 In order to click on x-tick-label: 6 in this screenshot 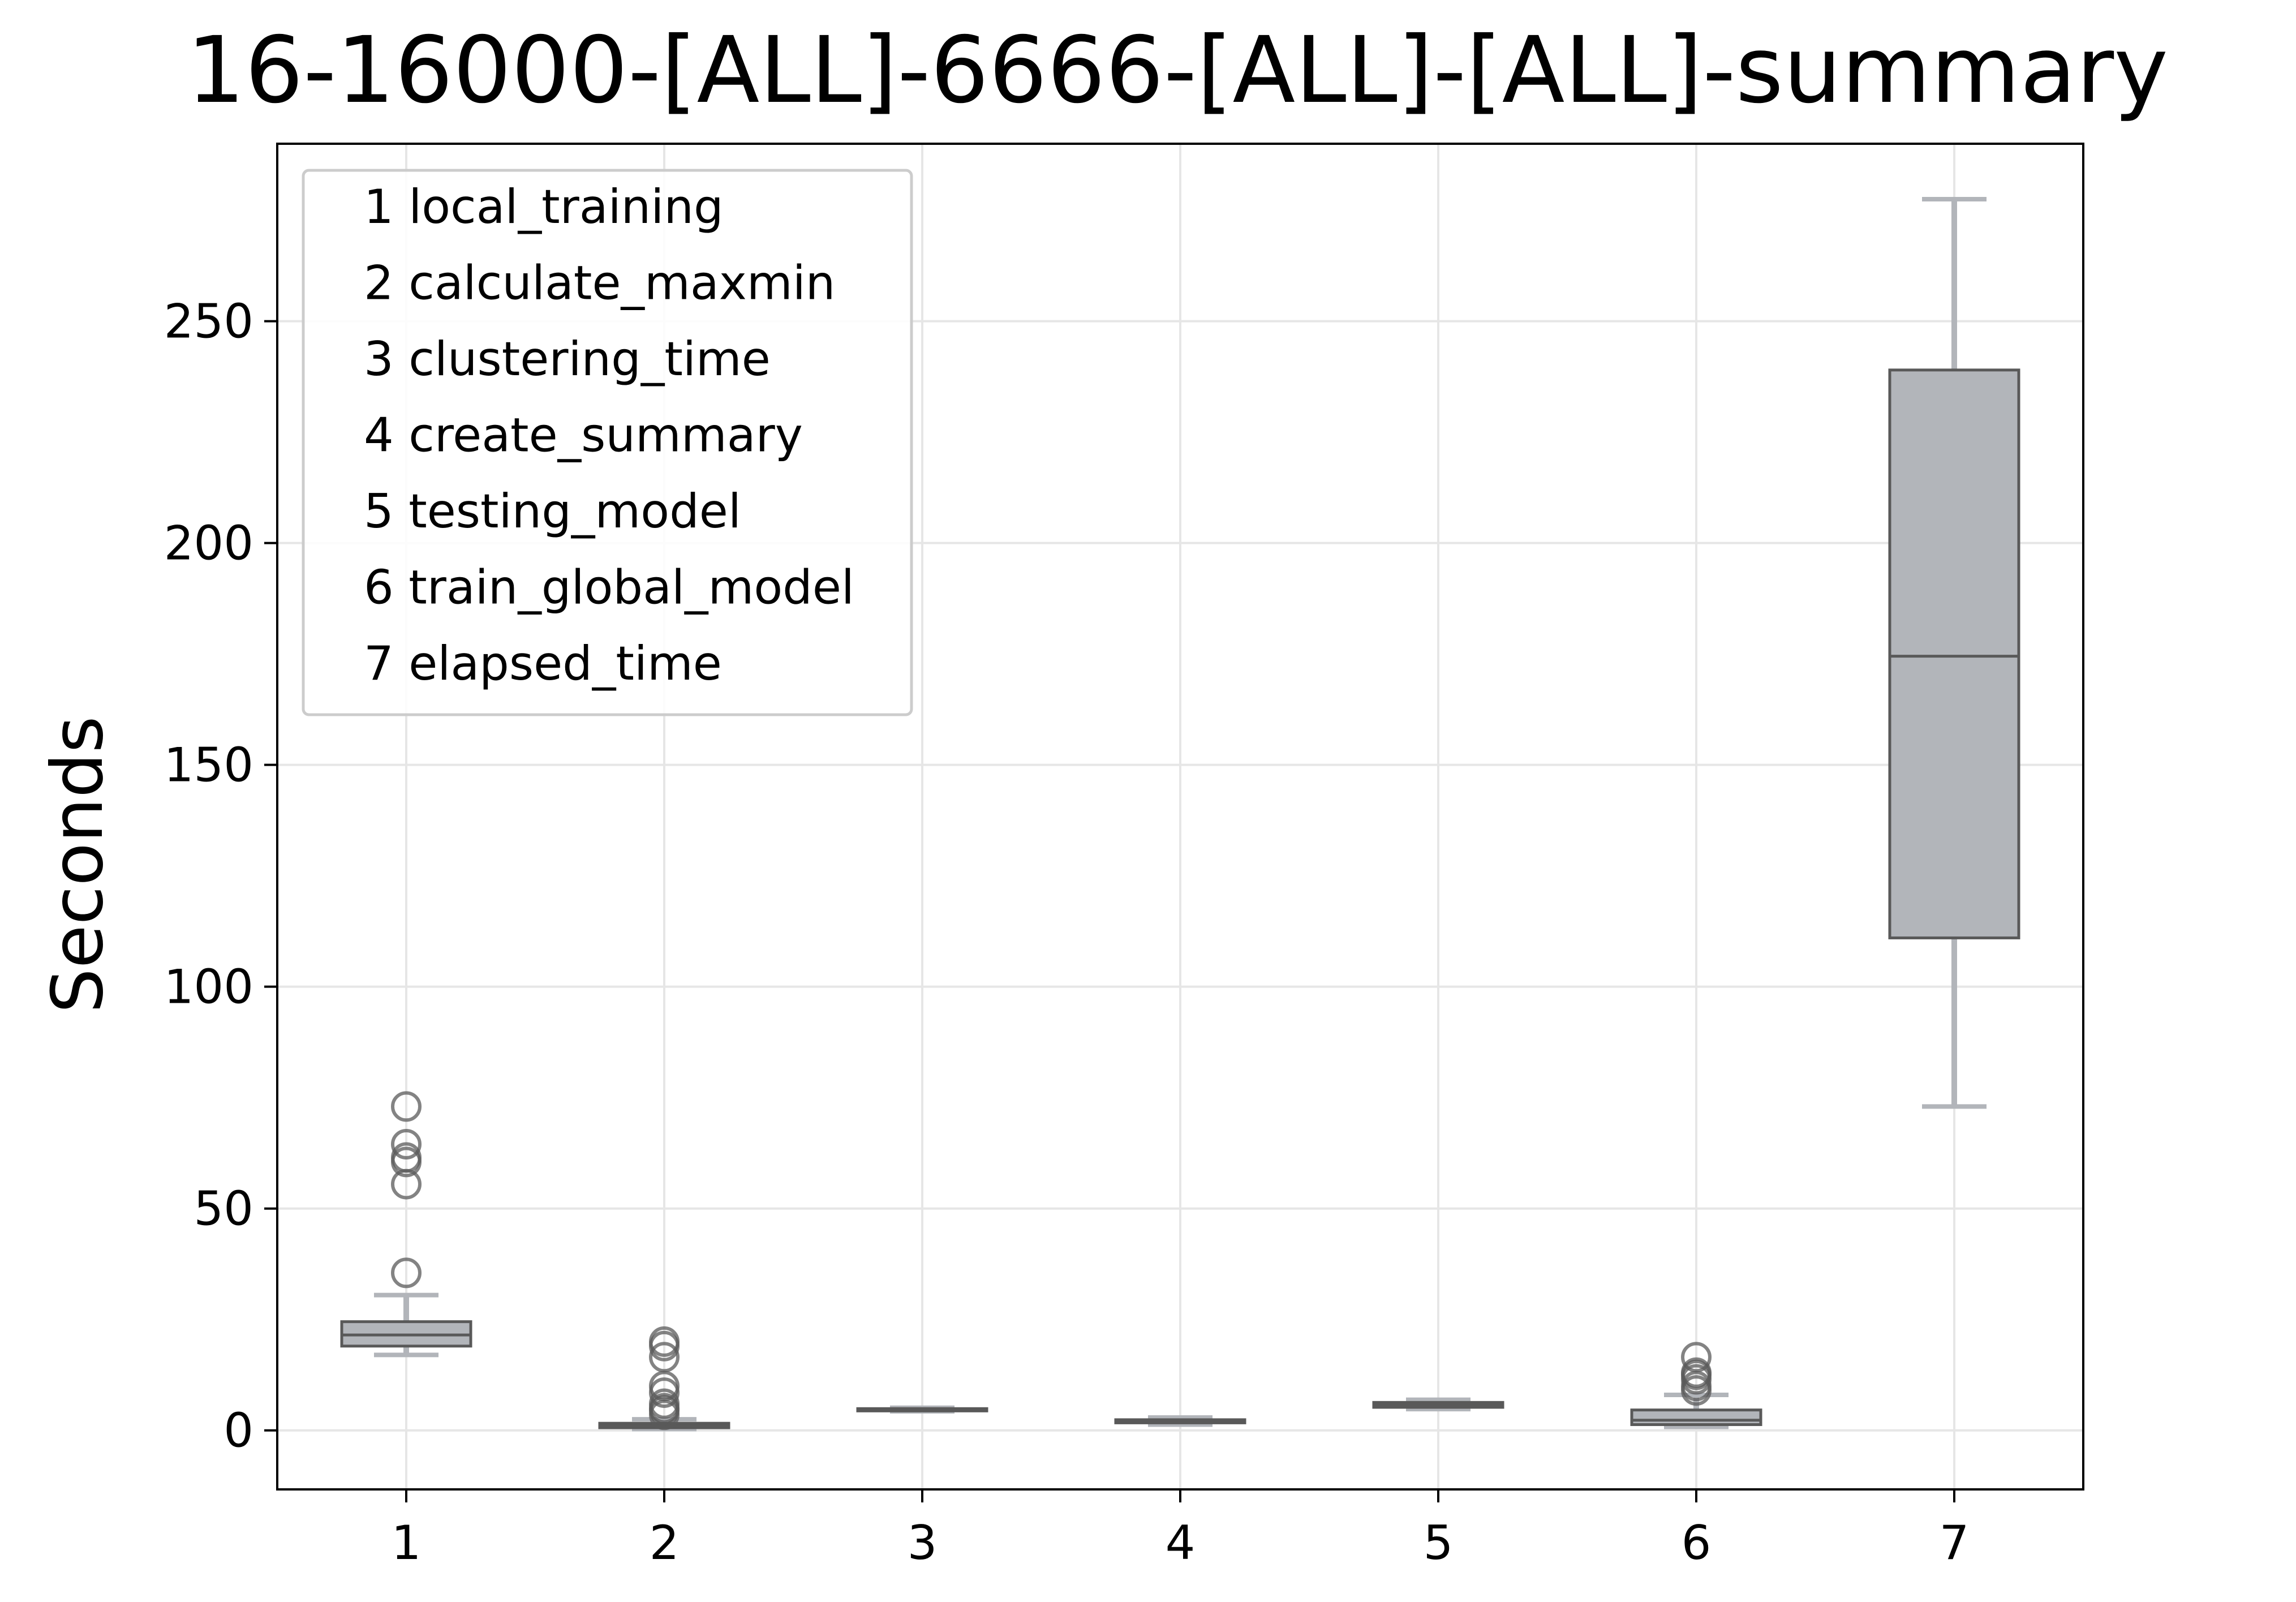, I will do `click(1697, 1542)`.